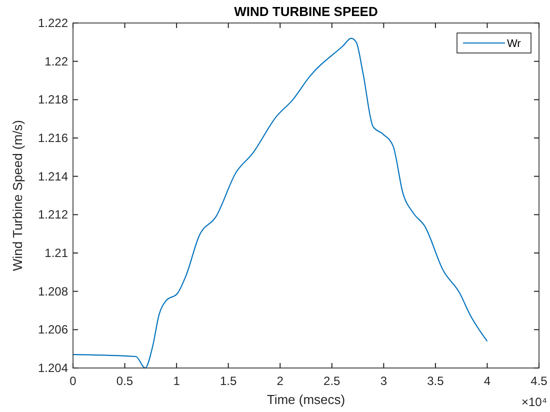  What do you see at coordinates (53, 329) in the screenshot?
I see `y-tick-label: 1.206` at bounding box center [53, 329].